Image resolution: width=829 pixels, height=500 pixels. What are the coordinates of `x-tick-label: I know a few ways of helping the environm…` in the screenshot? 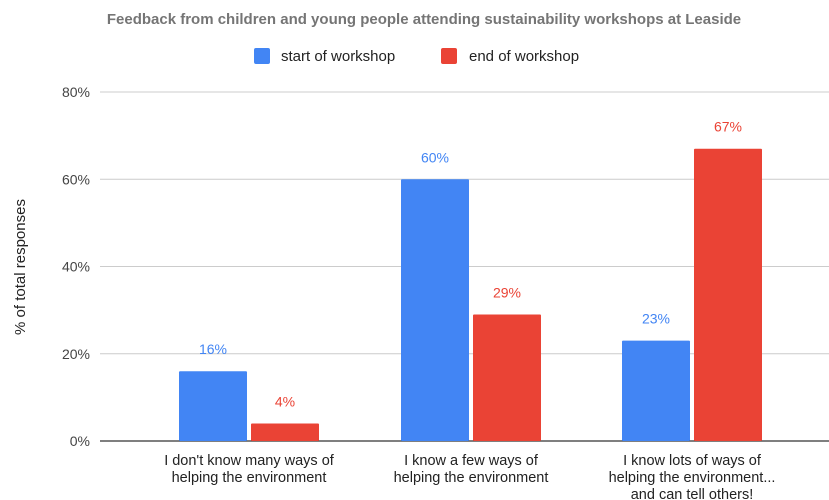 It's located at (471, 469).